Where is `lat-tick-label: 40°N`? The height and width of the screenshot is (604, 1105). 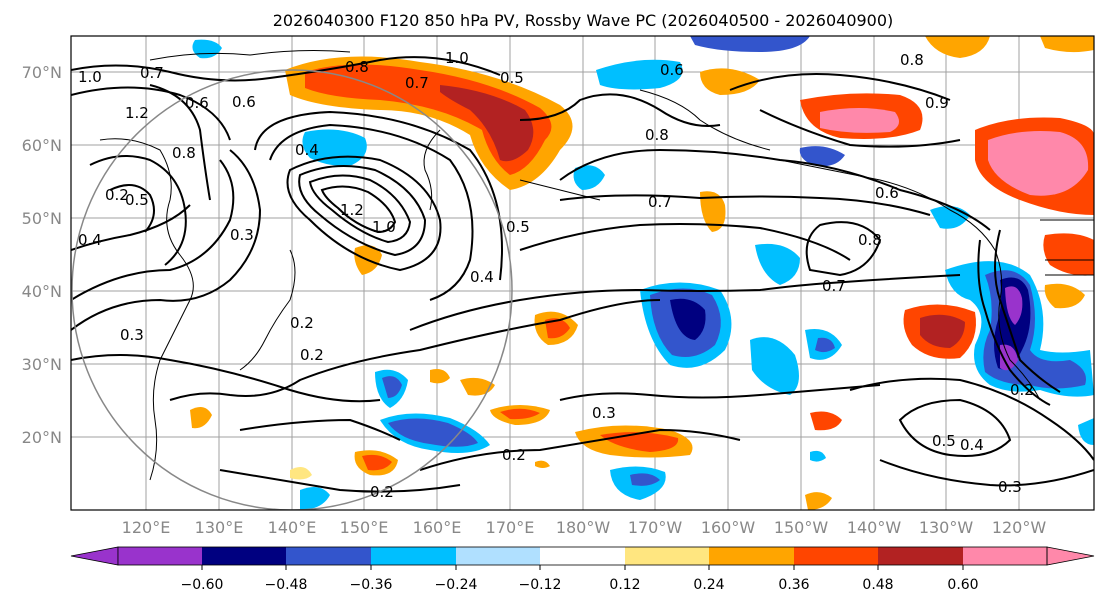 lat-tick-label: 40°N is located at coordinates (42, 291).